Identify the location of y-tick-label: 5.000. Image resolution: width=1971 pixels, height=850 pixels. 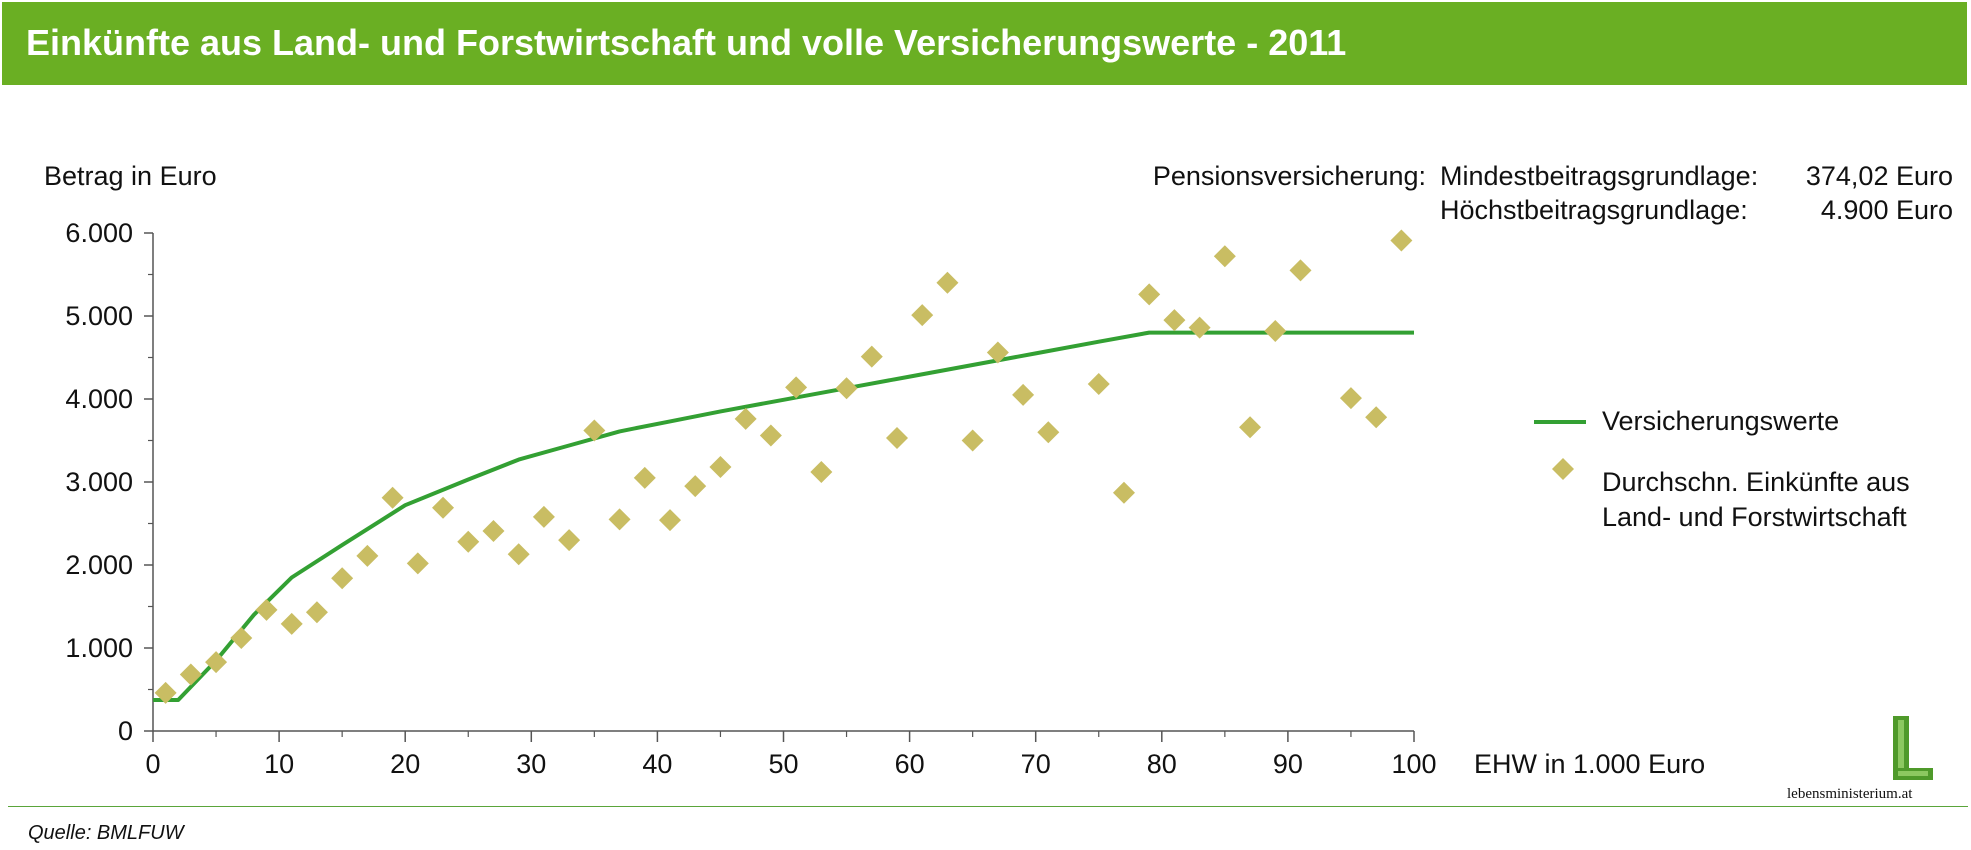
(99, 316).